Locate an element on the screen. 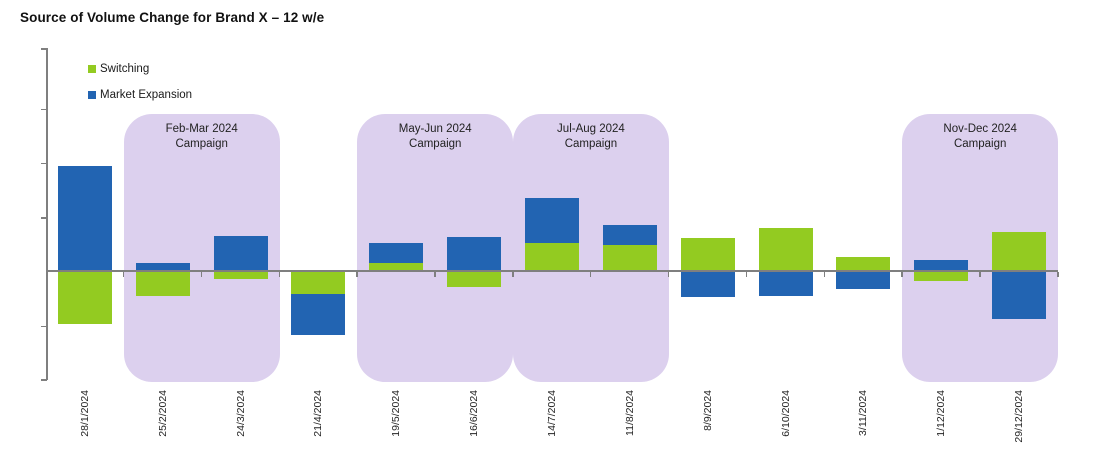  x-axis-label-2: 24/3/2024 is located at coordinates (240, 413).